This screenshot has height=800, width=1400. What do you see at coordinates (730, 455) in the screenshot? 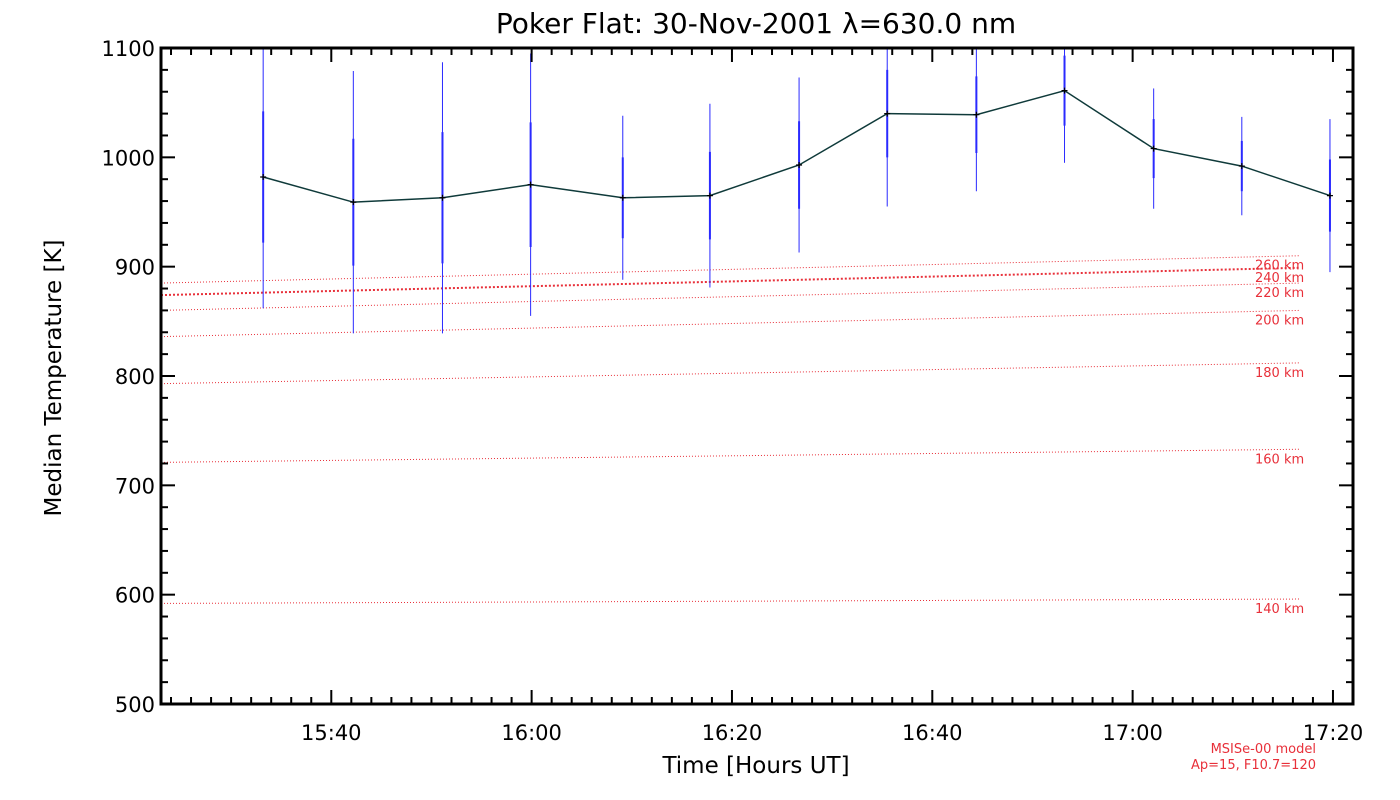
I see `msis-line-160km` at bounding box center [730, 455].